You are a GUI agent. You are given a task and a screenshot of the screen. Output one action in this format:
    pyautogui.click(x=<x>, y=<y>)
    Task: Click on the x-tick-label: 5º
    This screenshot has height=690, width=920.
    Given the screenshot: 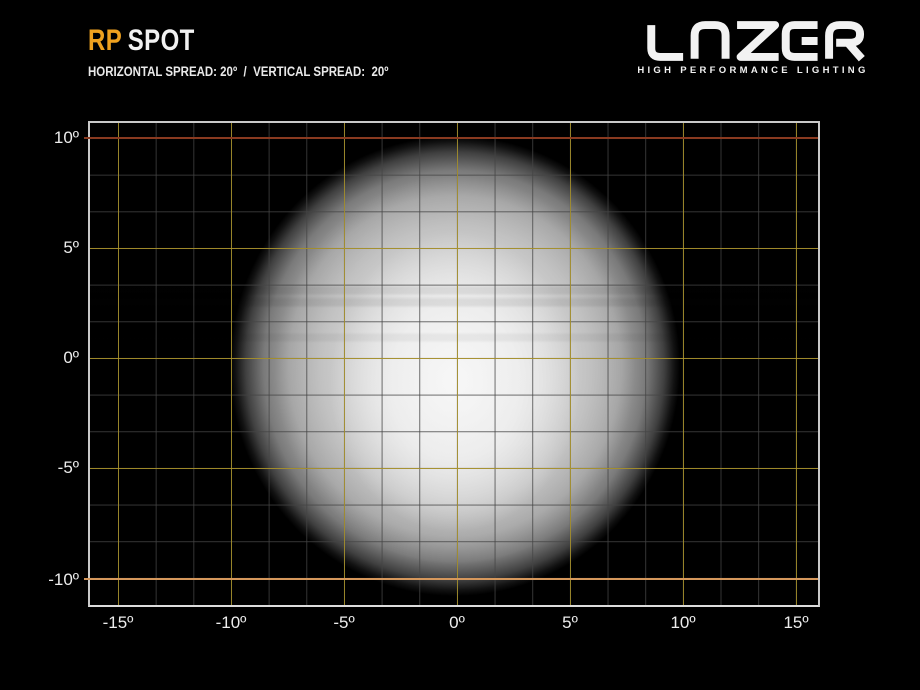 What is the action you would take?
    pyautogui.click(x=570, y=622)
    